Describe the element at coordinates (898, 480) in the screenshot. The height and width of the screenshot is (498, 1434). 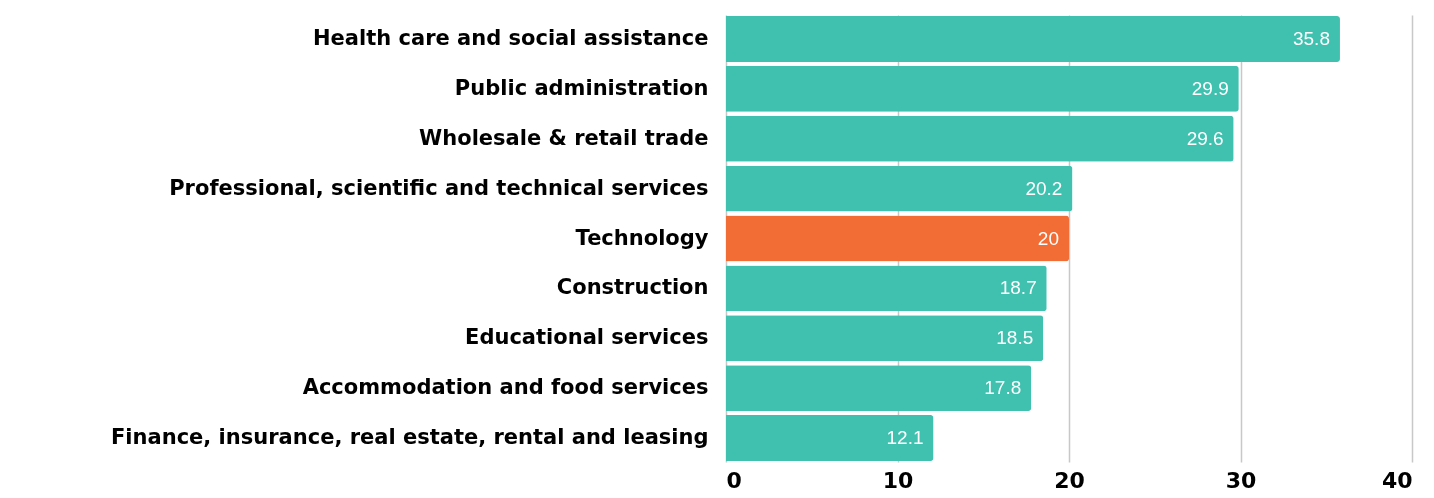
I see `x-tick-label: 10` at that location.